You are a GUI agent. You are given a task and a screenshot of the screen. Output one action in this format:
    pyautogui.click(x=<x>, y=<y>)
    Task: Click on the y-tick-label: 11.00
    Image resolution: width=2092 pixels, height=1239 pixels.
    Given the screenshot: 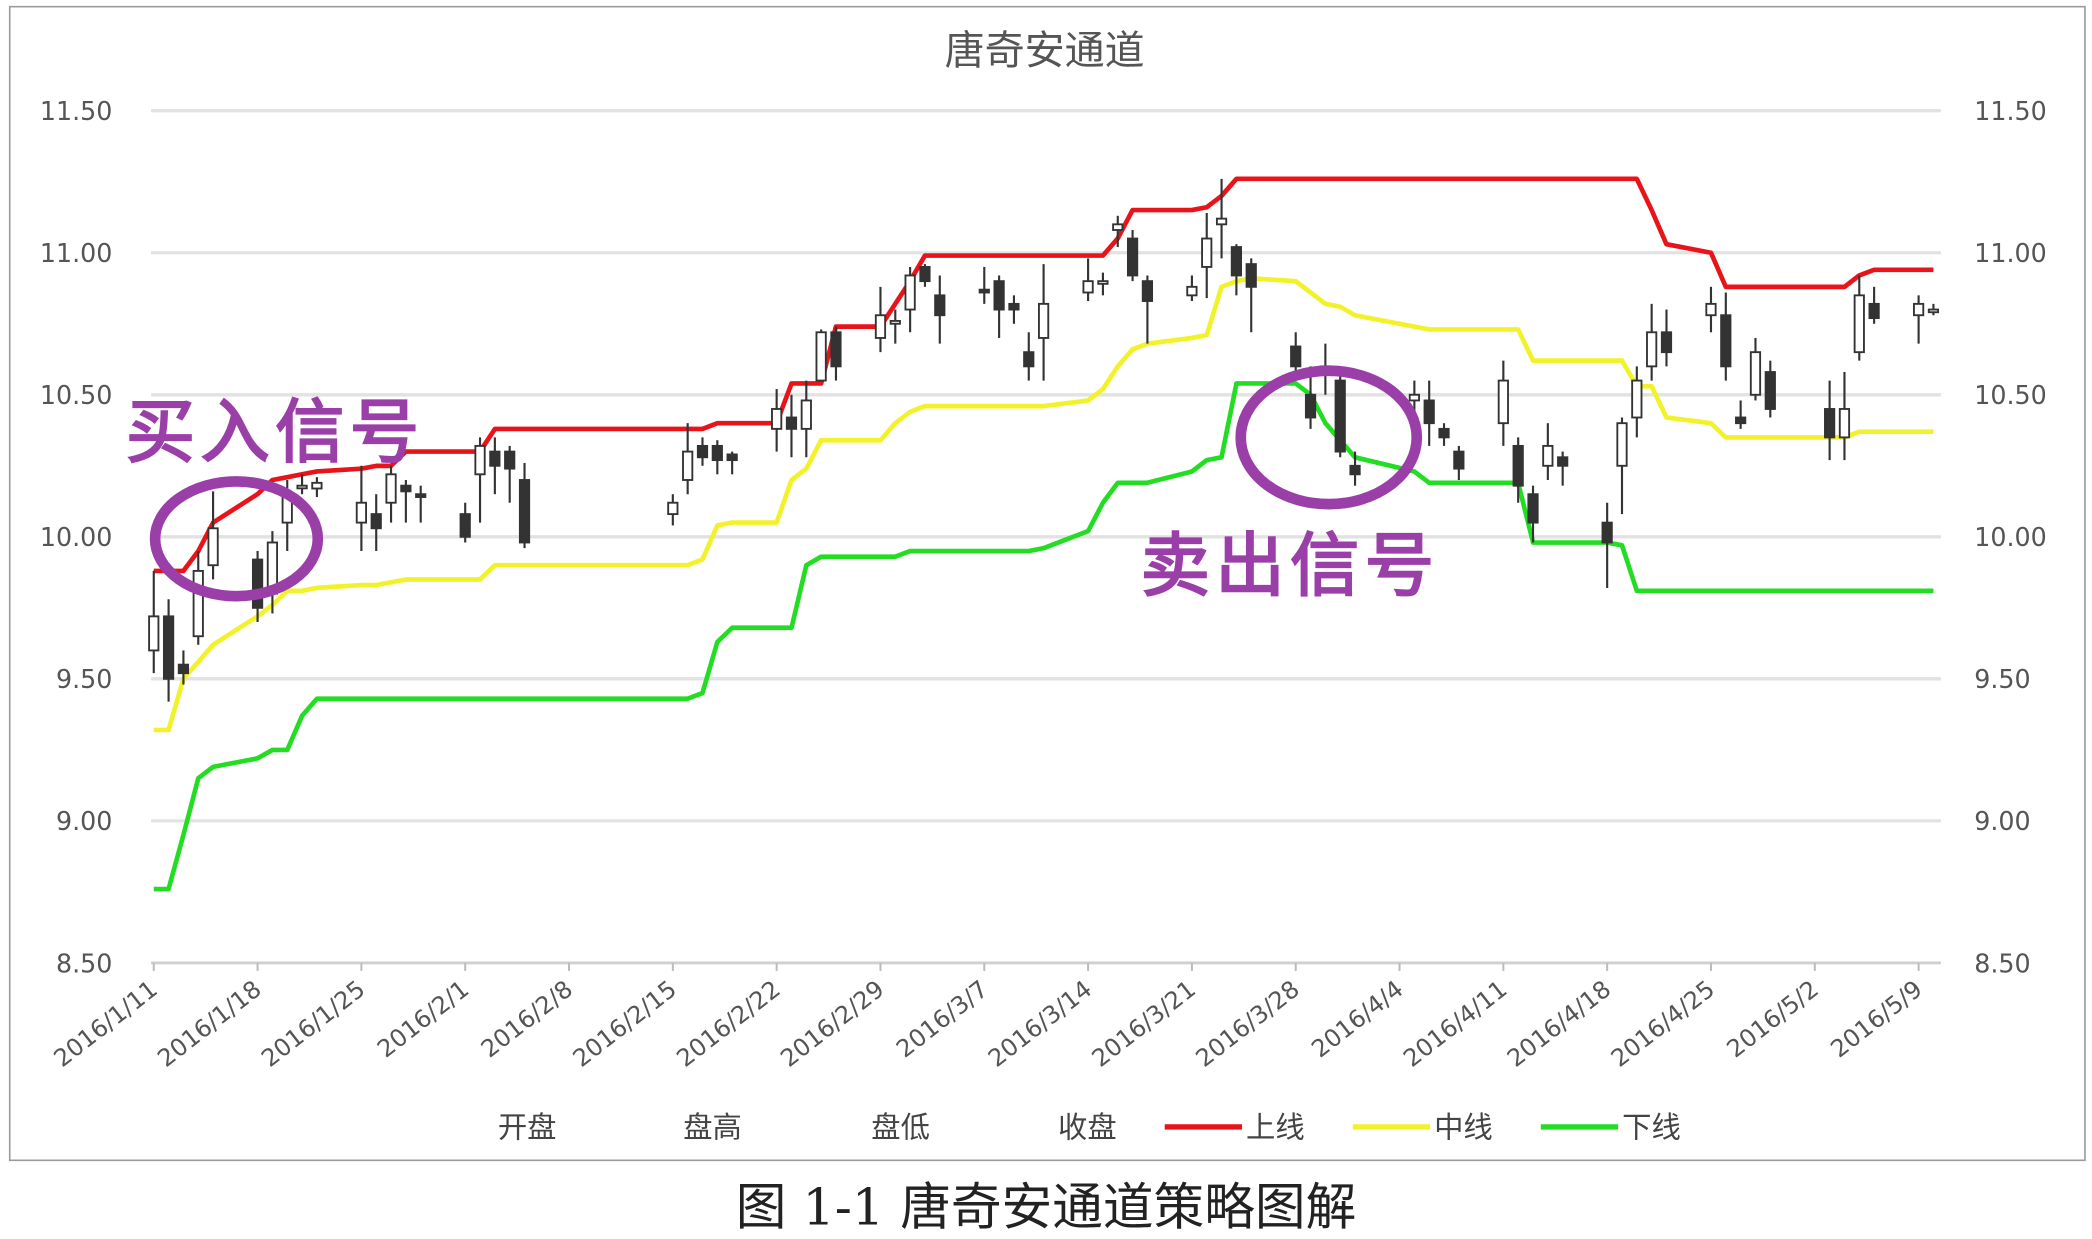 What is the action you would take?
    pyautogui.click(x=76, y=253)
    